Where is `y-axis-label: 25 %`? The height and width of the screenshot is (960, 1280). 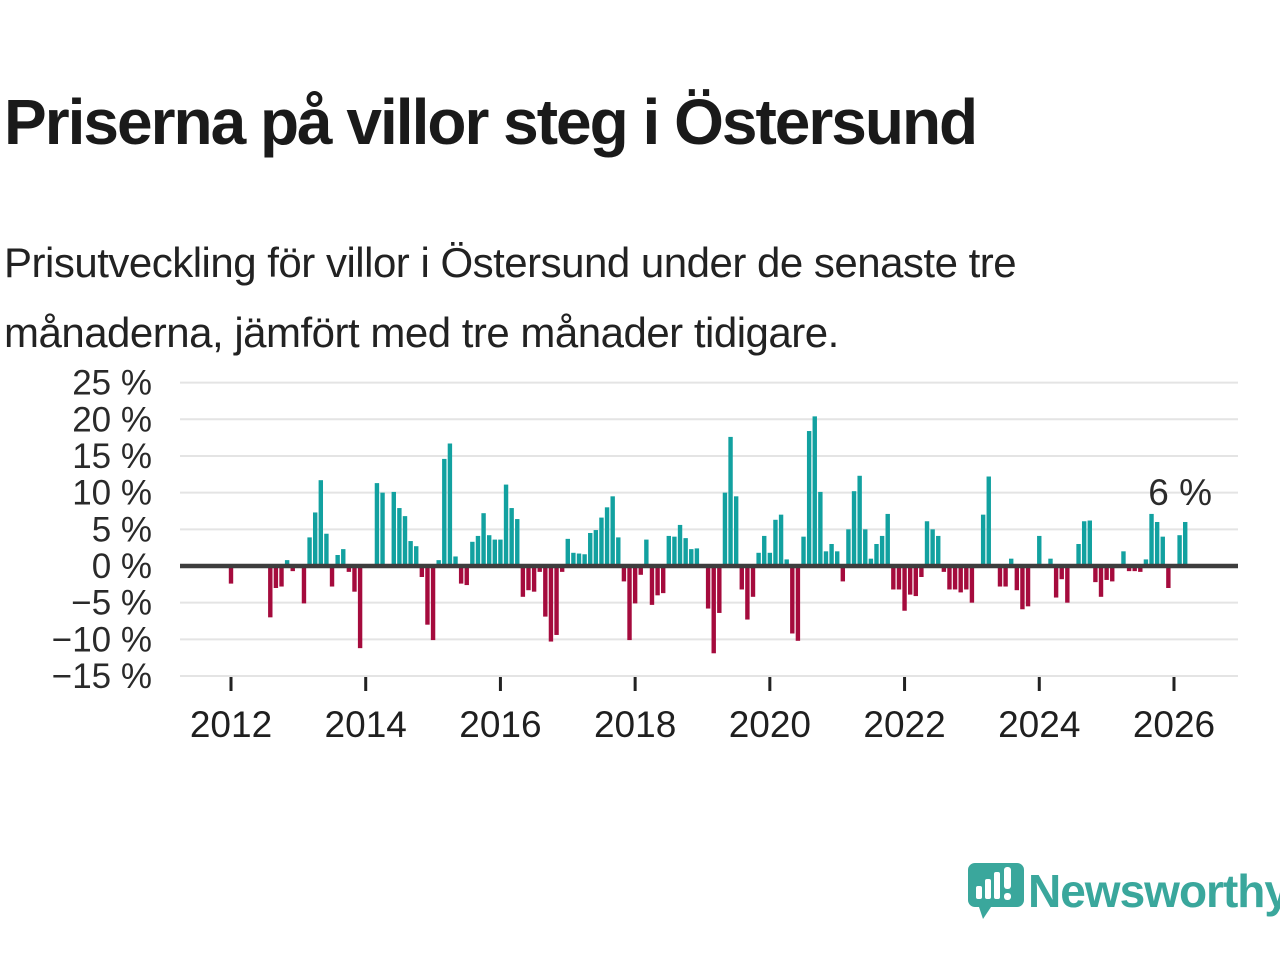 y-axis-label: 25 % is located at coordinates (112, 383).